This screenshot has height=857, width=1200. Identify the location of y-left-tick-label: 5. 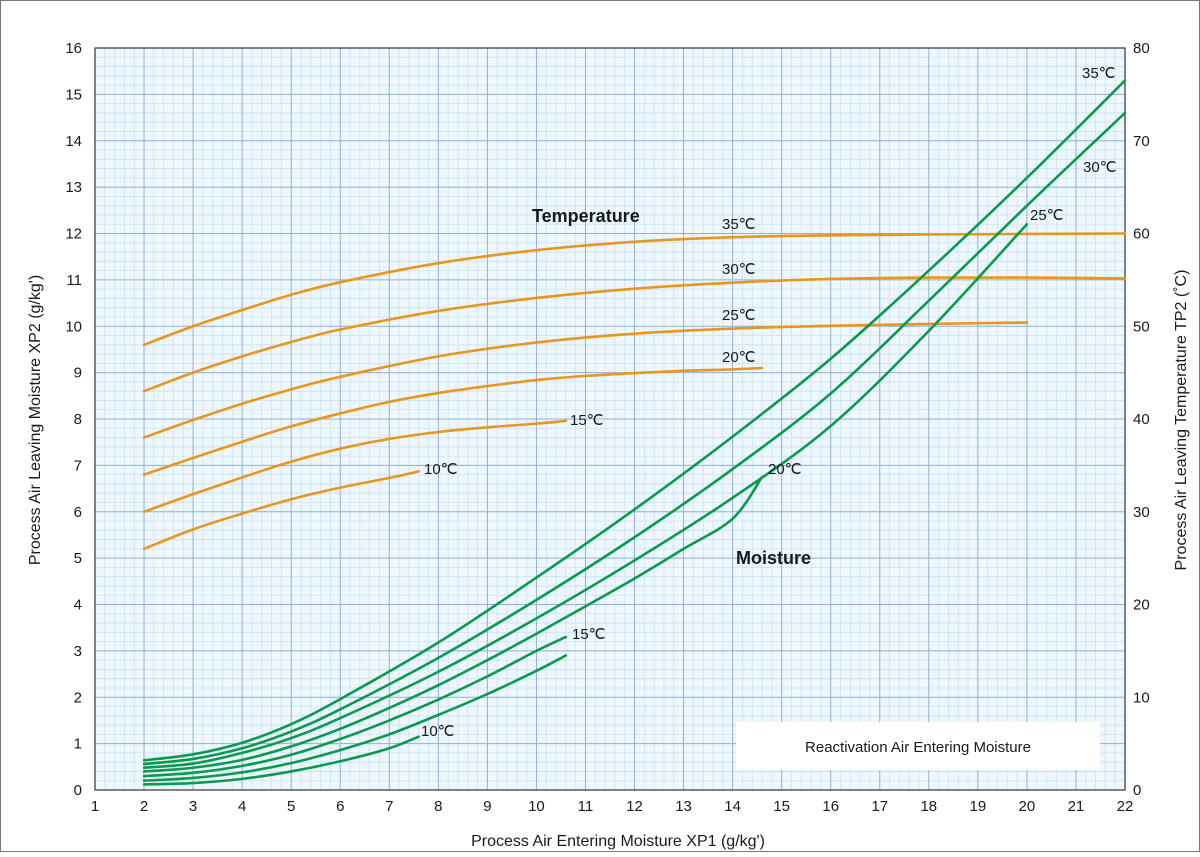
(78, 558).